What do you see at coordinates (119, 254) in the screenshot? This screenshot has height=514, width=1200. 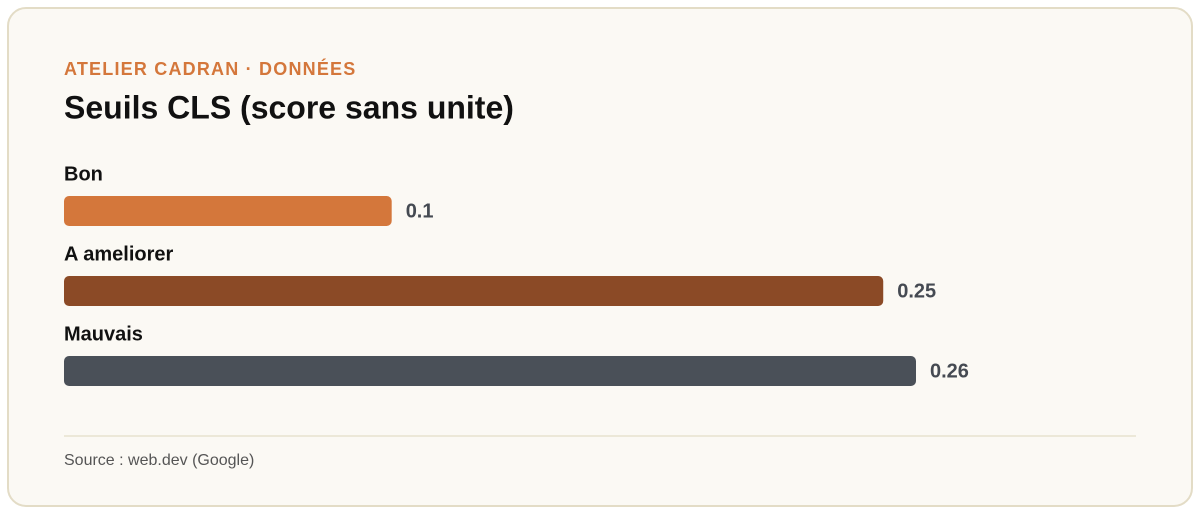 I see `category-label: A ameliorer` at bounding box center [119, 254].